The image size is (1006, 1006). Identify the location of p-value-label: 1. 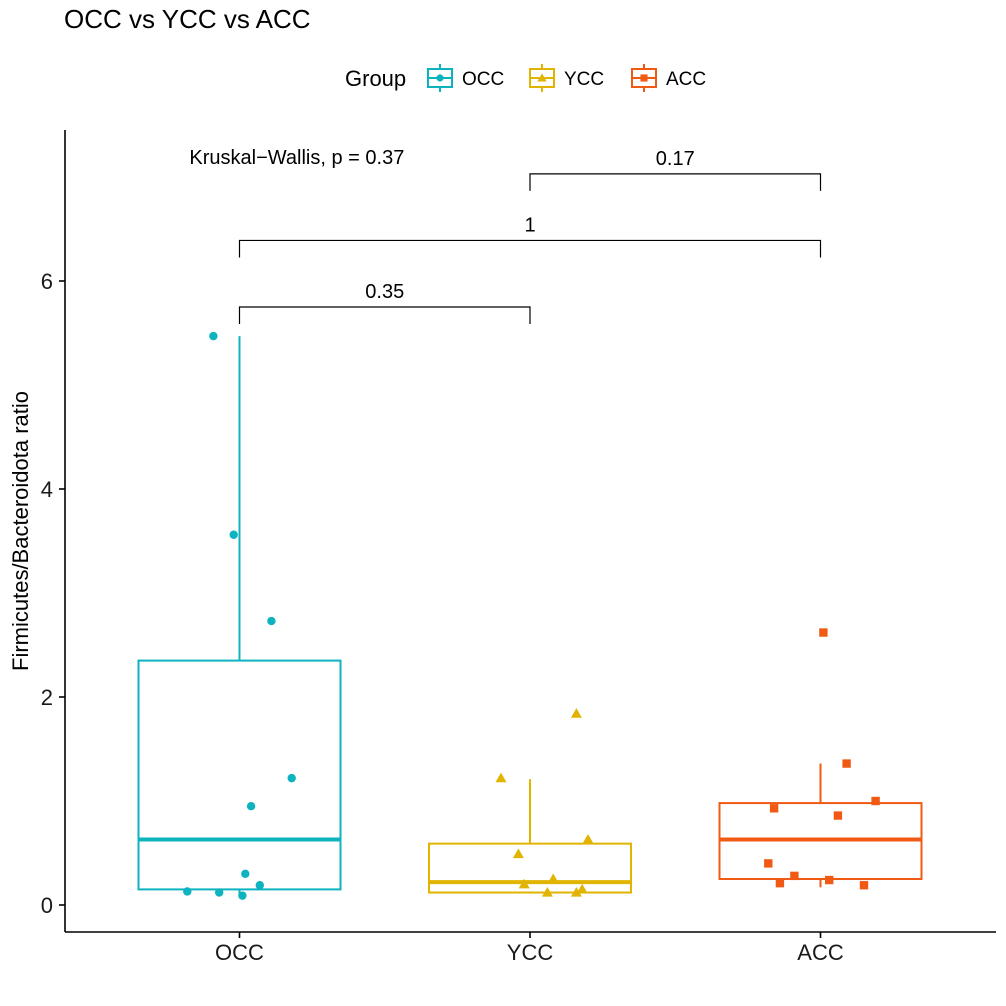
(529, 225).